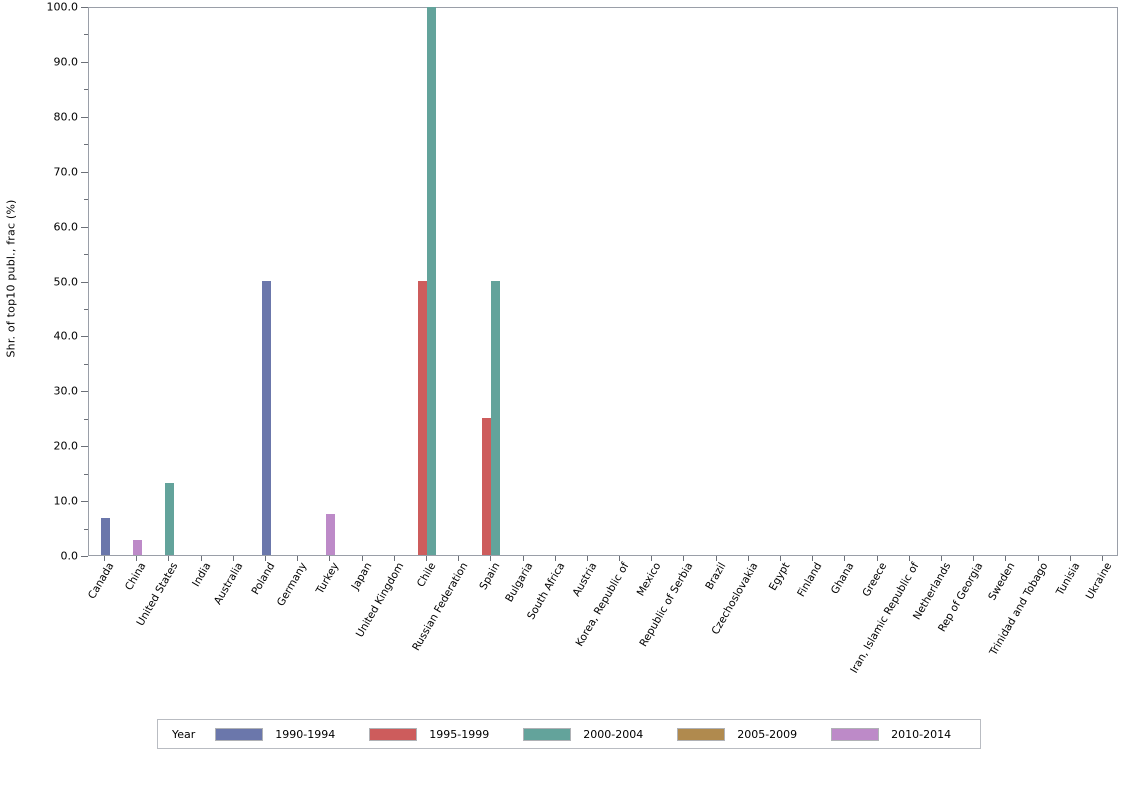 The width and height of the screenshot is (1134, 792). I want to click on legend-label: 2005-2009, so click(767, 734).